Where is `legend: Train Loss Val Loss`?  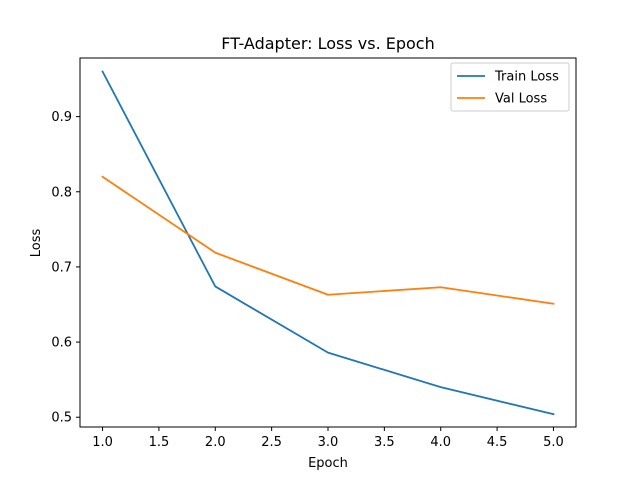 legend: Train Loss Val Loss is located at coordinates (510, 87).